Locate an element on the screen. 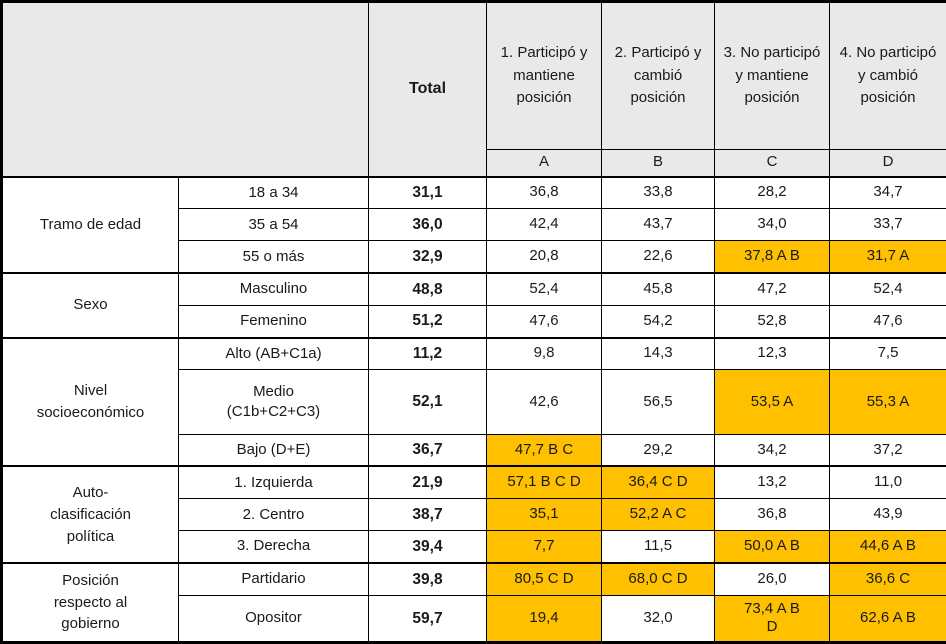  data-cell: 54,2 is located at coordinates (658, 321).